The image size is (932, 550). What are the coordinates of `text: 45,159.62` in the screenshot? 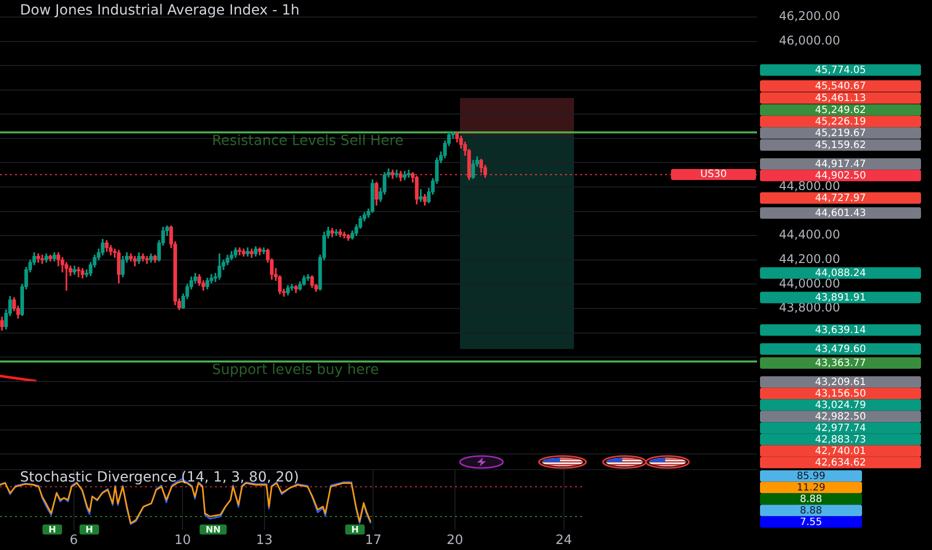 It's located at (840, 146).